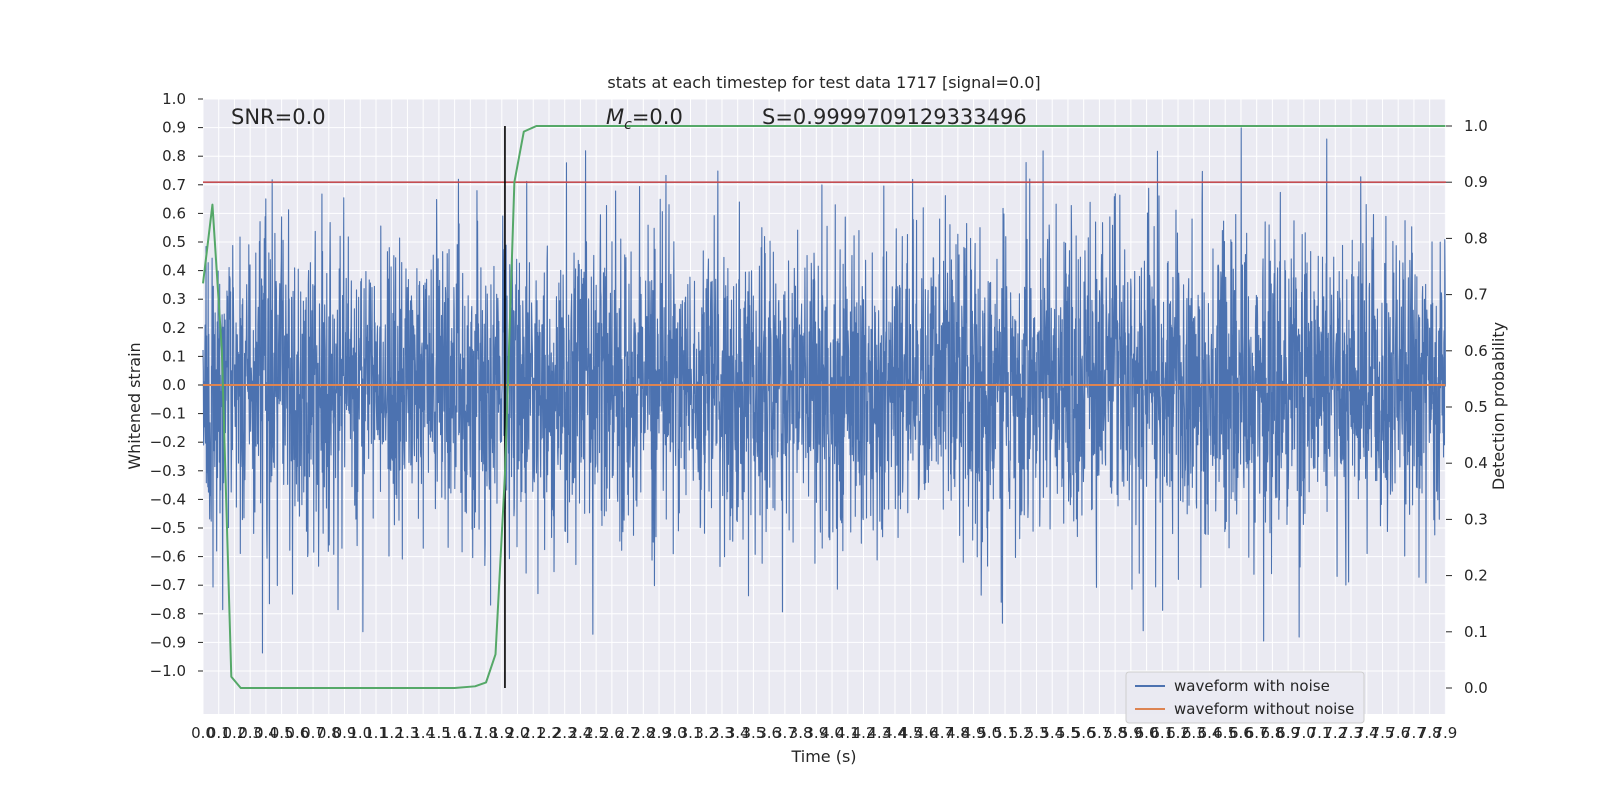  What do you see at coordinates (219, 733) in the screenshot?
I see `x-tick-label: 0.1` at bounding box center [219, 733].